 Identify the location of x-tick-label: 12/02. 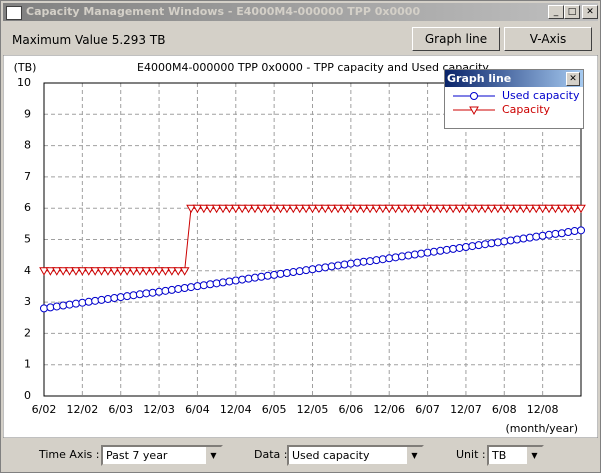
(83, 409).